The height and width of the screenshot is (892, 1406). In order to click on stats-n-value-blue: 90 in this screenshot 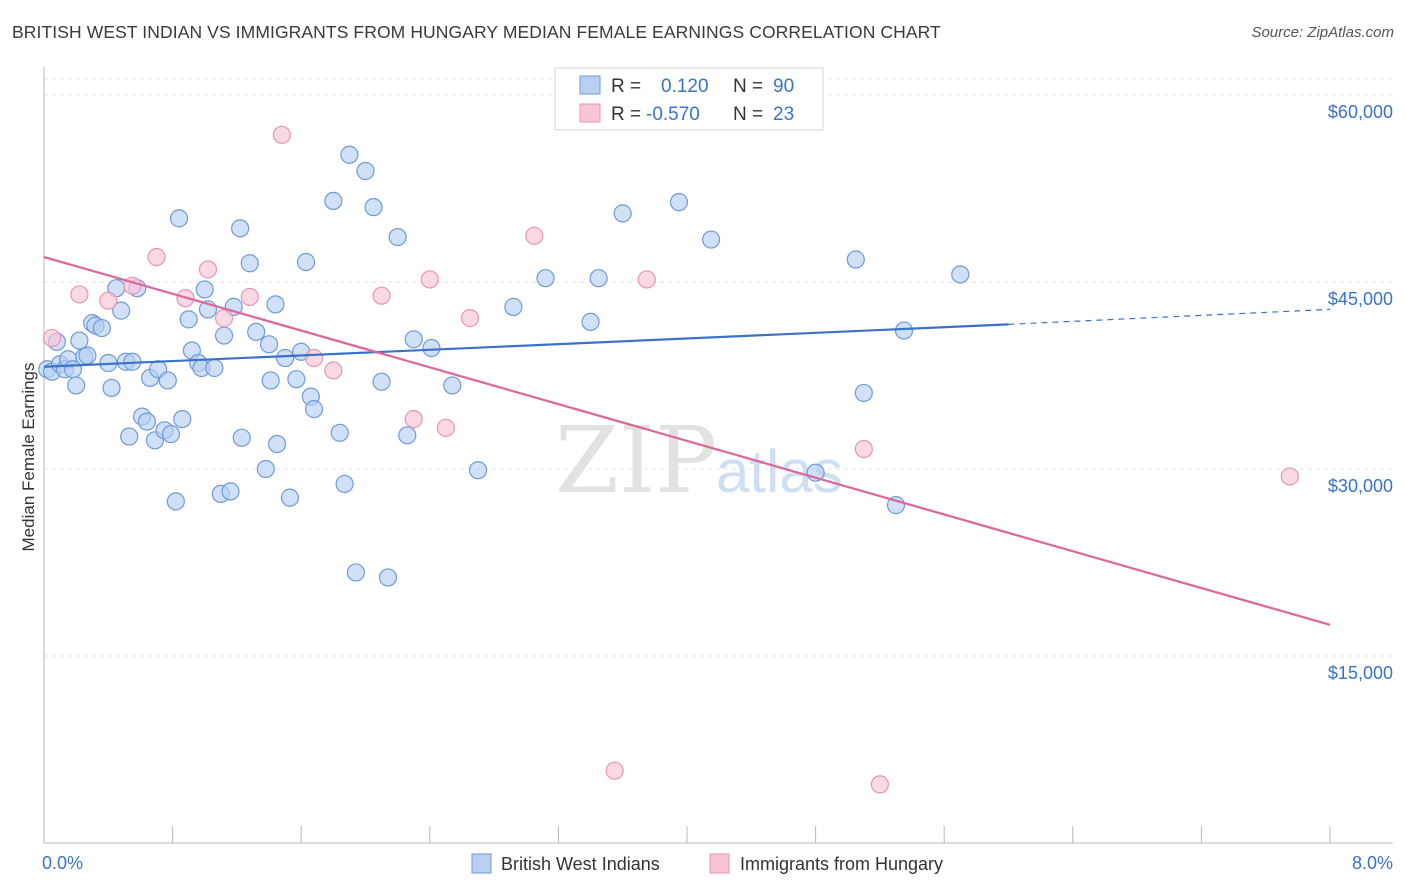, I will do `click(783, 86)`.